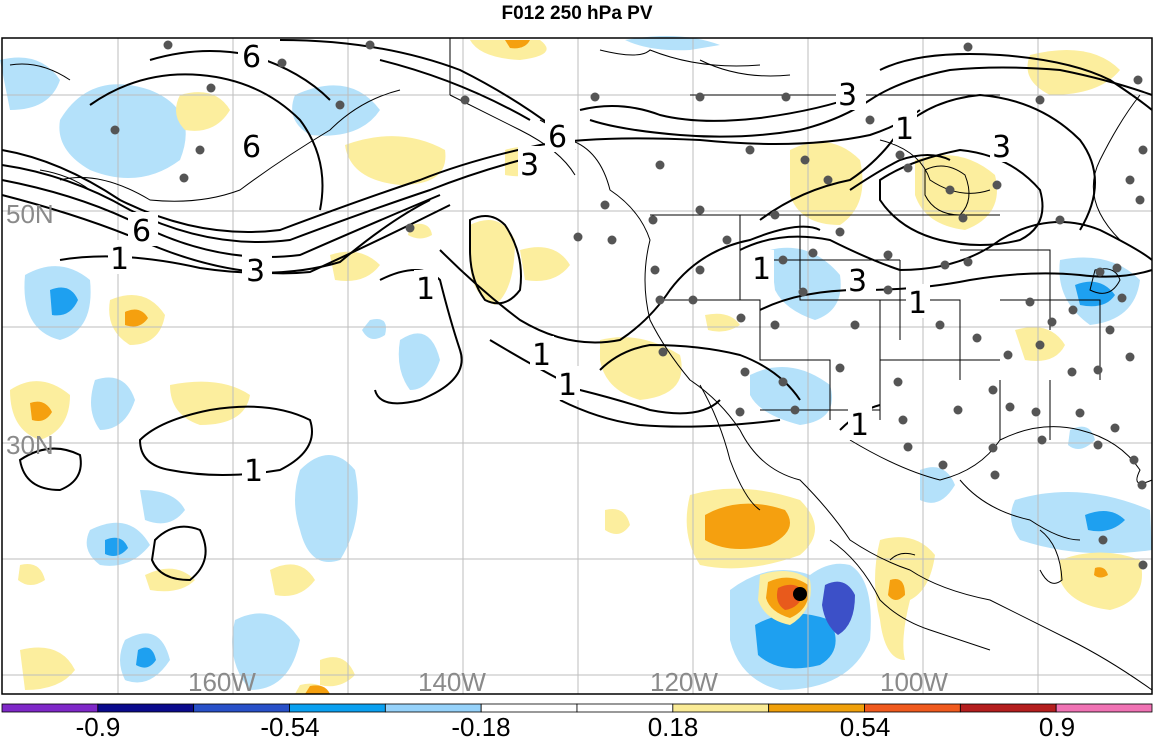 The width and height of the screenshot is (1154, 739). What do you see at coordinates (577, 13) in the screenshot?
I see `map-title: F012 250 hPa PV` at bounding box center [577, 13].